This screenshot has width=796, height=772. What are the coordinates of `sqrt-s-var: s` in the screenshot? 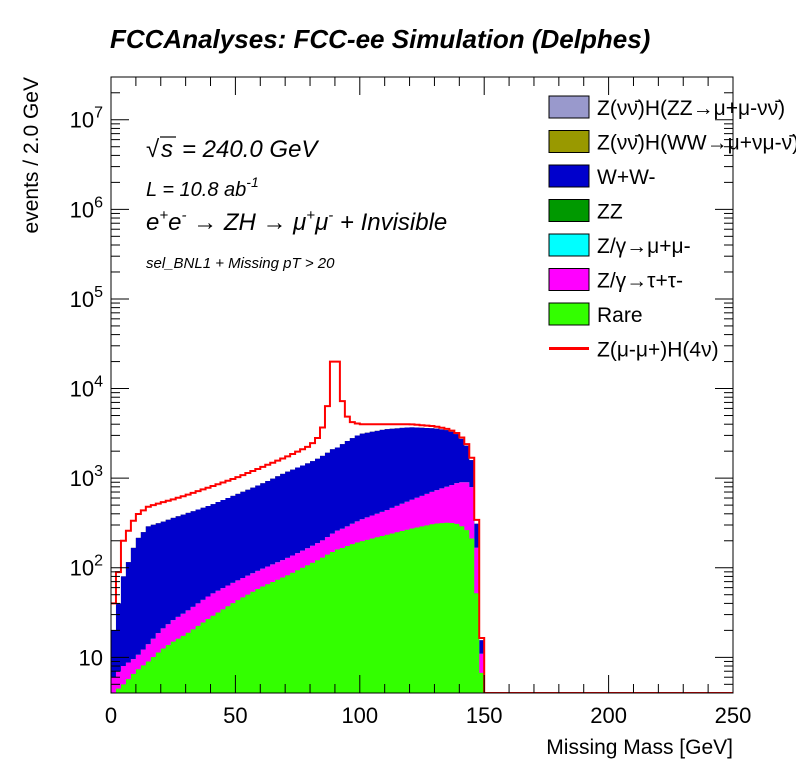 It's located at (167, 149).